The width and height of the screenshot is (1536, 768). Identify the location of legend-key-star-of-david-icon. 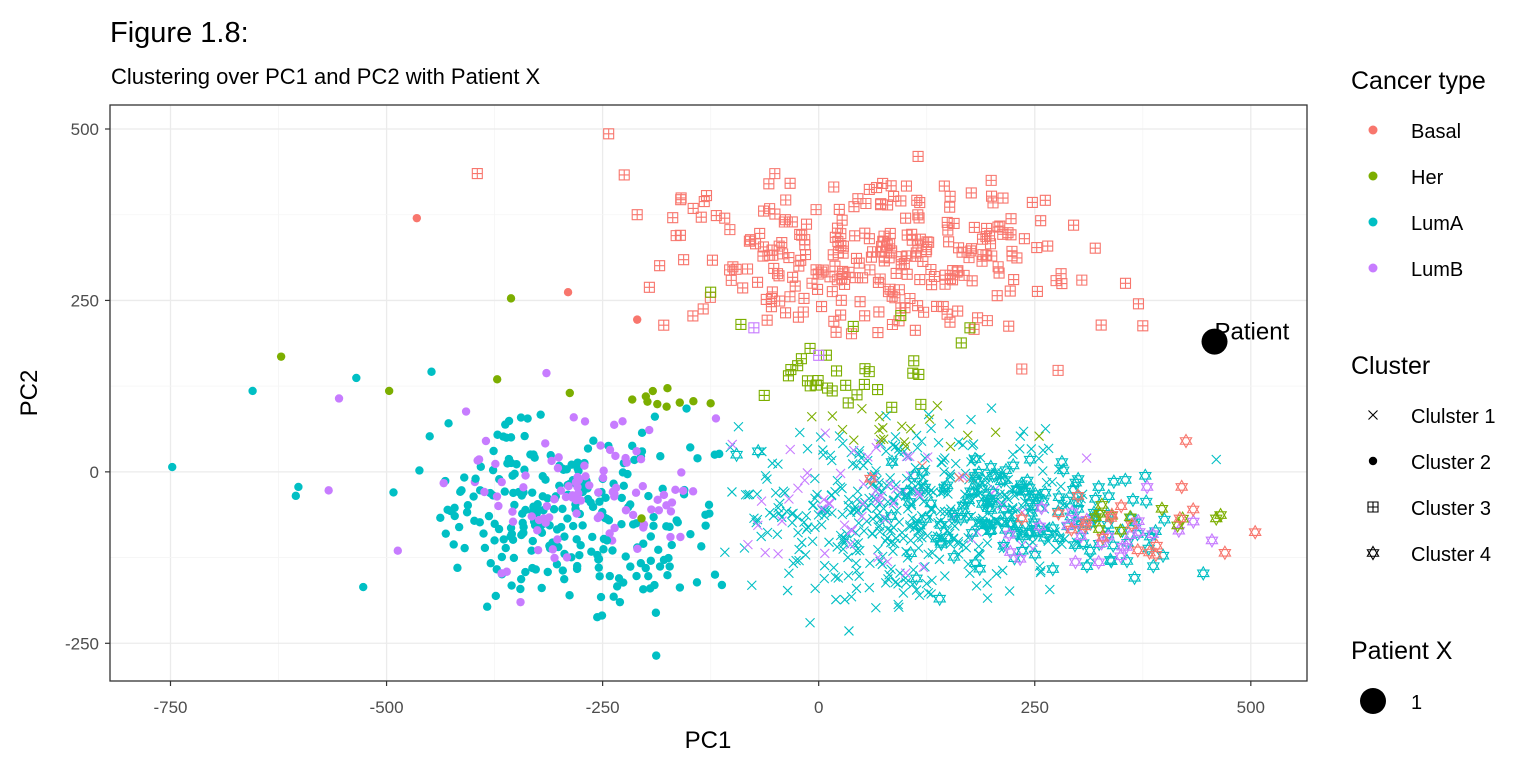
(1373, 553).